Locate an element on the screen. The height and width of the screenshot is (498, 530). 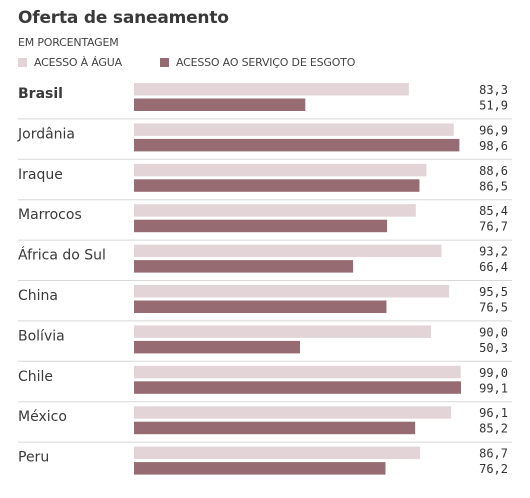
category-label-africa-do-sul: África do Sul is located at coordinates (62, 255).